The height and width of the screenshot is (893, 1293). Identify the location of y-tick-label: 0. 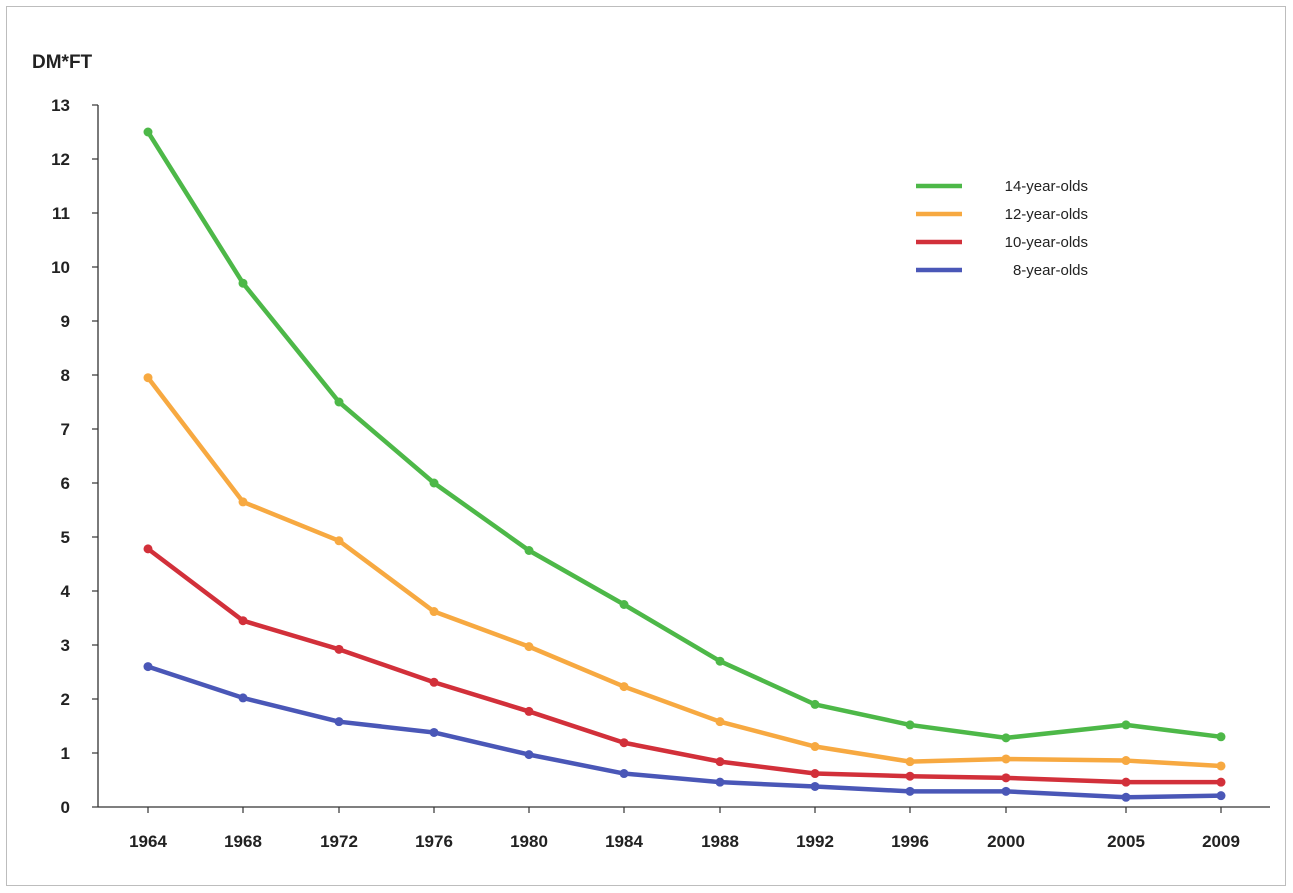
(65, 807).